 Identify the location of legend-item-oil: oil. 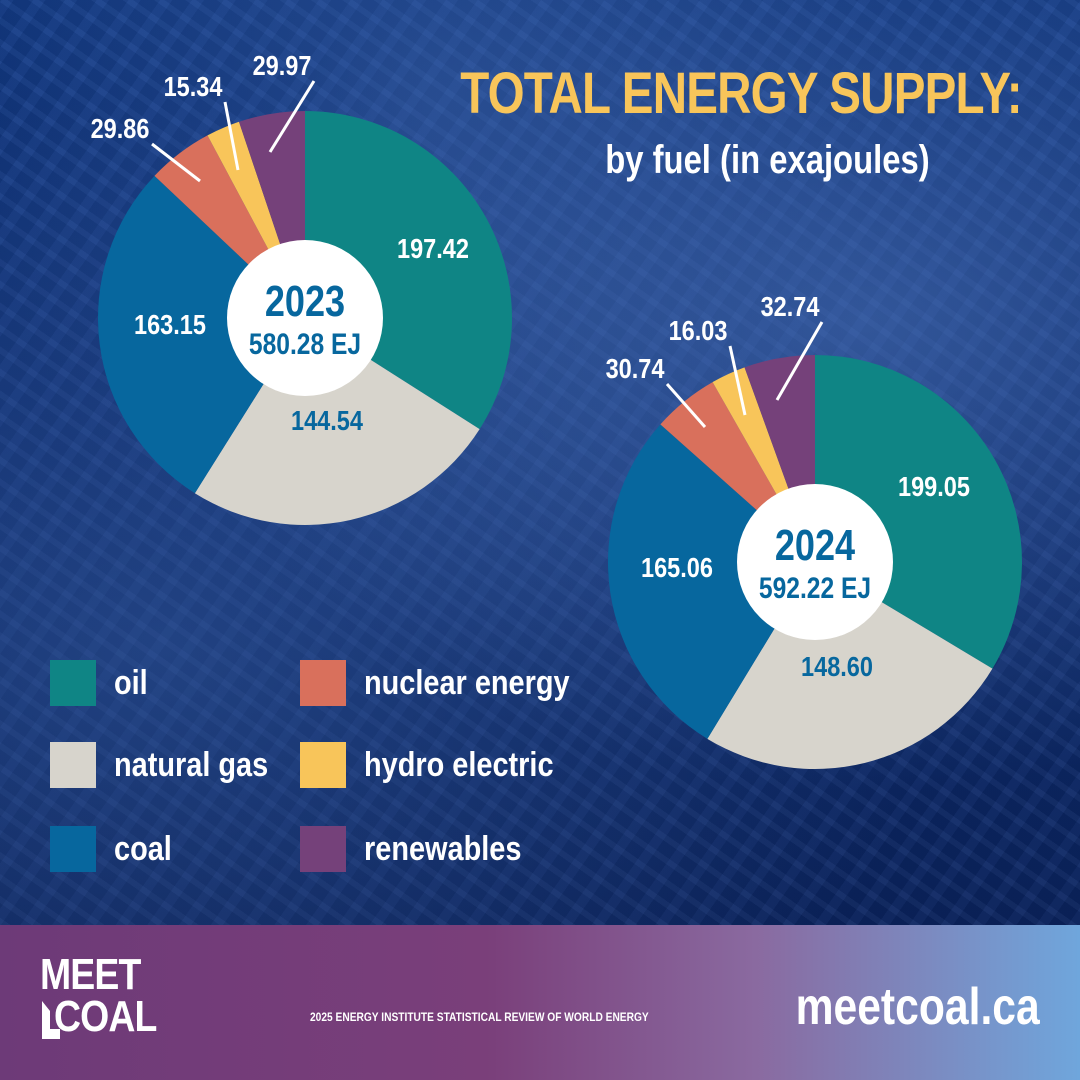
(102, 683).